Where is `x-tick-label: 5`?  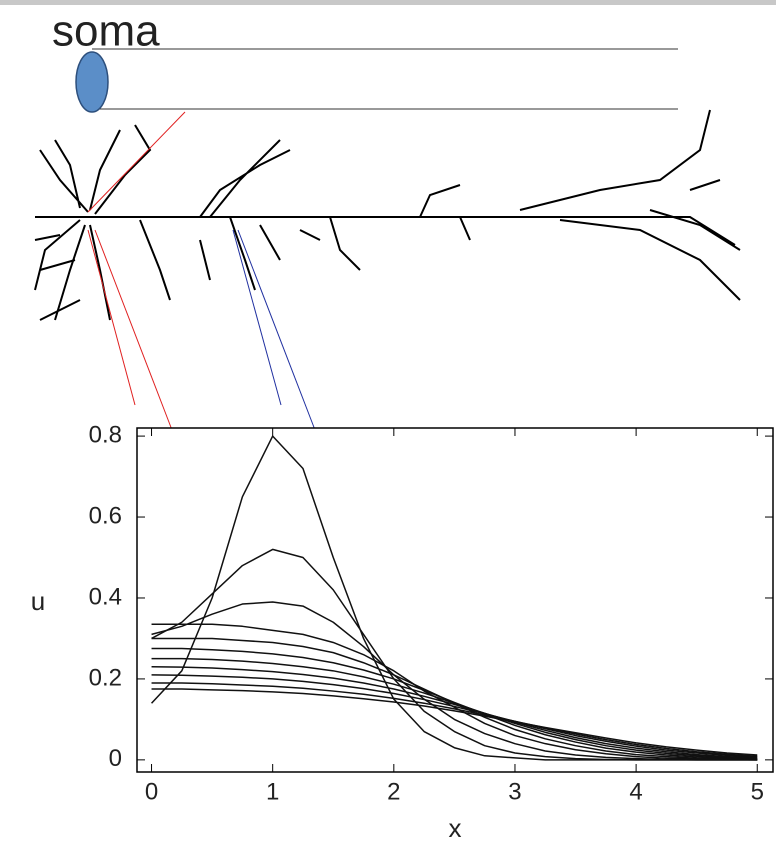 x-tick-label: 5 is located at coordinates (757, 791).